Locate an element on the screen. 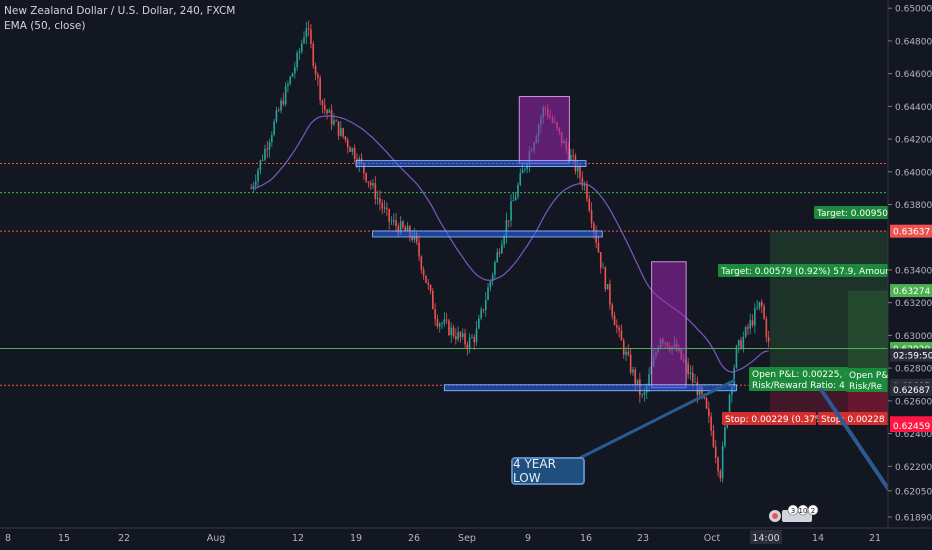  pnl-tag-1-bg is located at coordinates (798, 379).